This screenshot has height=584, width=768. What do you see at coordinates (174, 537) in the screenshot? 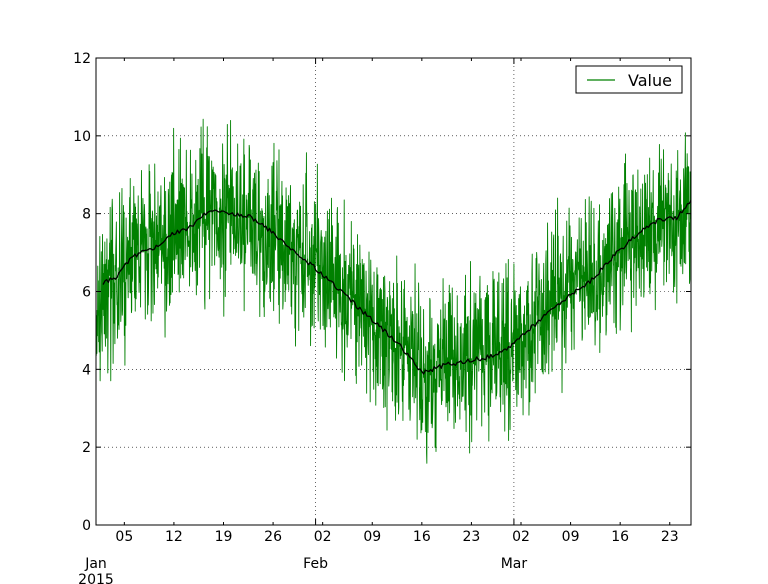
I see `x-minor-tick-label: 12` at bounding box center [174, 537].